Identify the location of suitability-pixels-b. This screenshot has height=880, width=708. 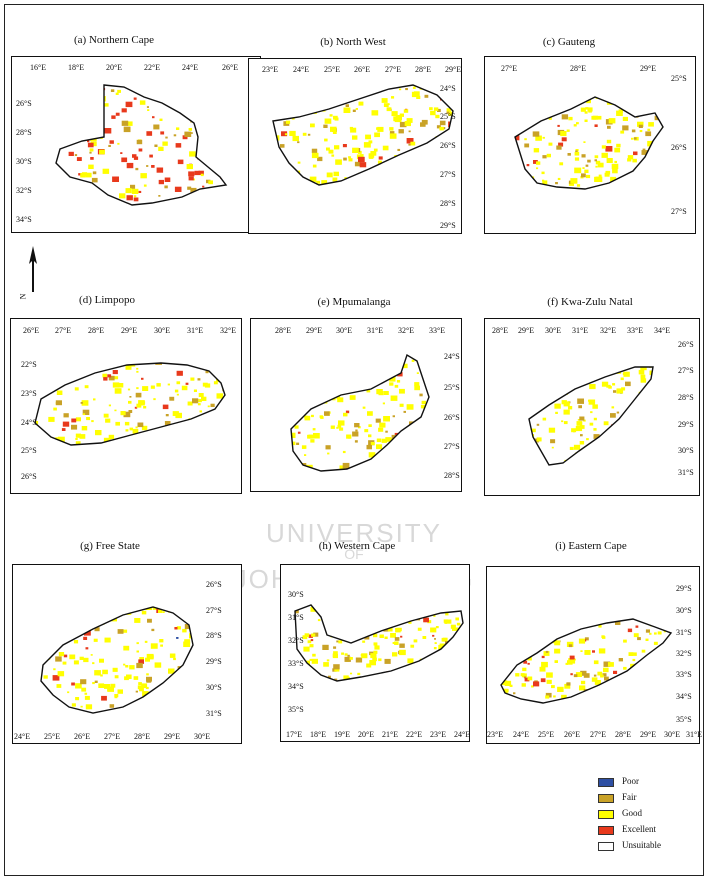
(363, 135).